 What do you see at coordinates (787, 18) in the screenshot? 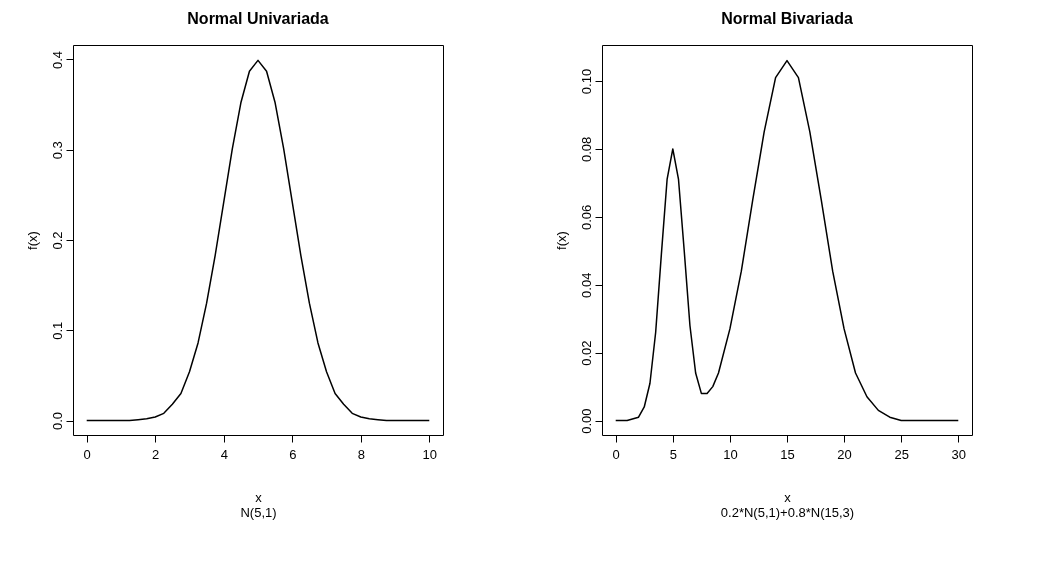
I see `chart-title: Normal Bivariada` at bounding box center [787, 18].